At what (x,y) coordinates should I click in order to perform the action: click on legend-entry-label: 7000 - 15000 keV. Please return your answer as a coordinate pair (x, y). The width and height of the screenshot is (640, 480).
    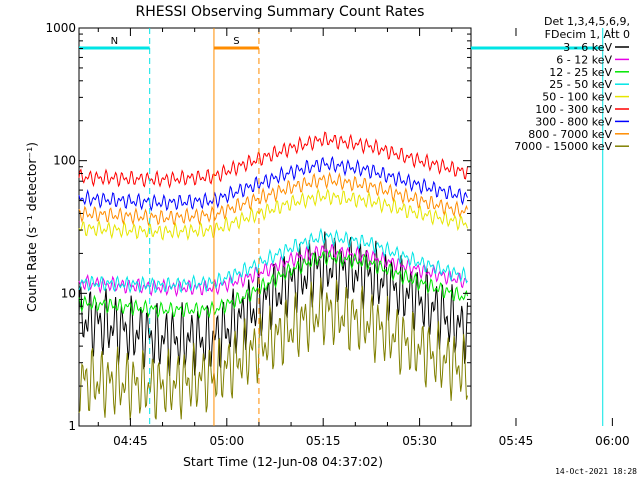
    Looking at the image, I should click on (563, 146).